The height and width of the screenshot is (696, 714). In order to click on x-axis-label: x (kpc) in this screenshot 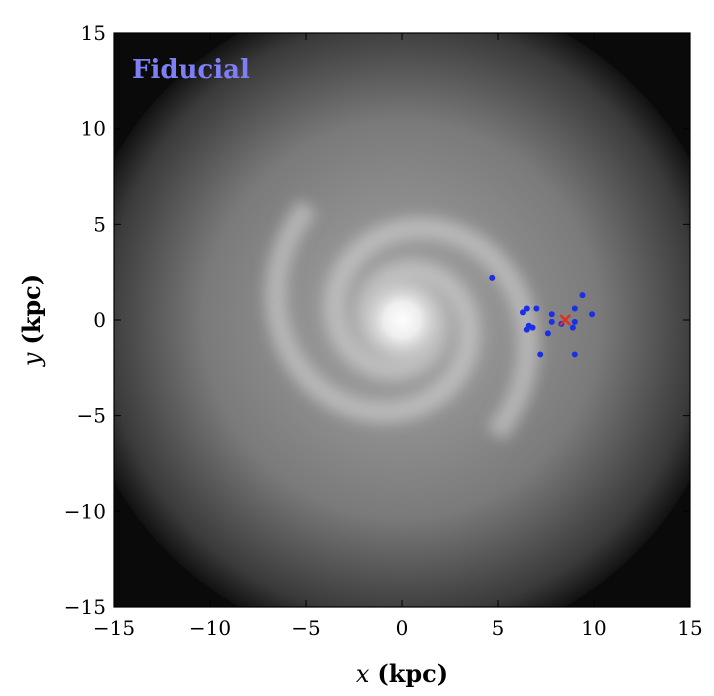, I will do `click(402, 673)`.